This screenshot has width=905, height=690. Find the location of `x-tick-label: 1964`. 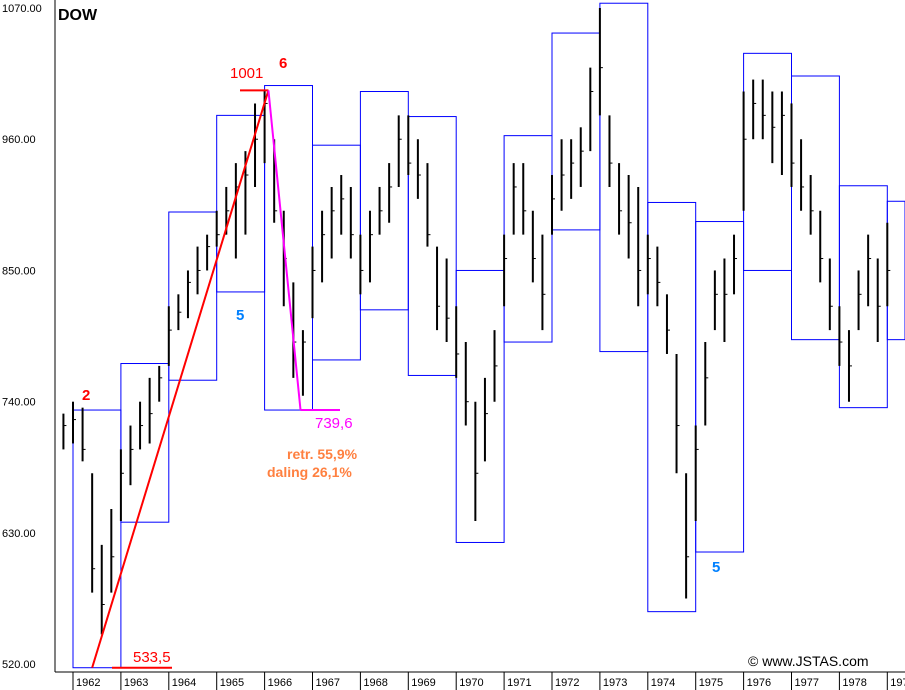

x-tick-label: 1964 is located at coordinates (184, 683).